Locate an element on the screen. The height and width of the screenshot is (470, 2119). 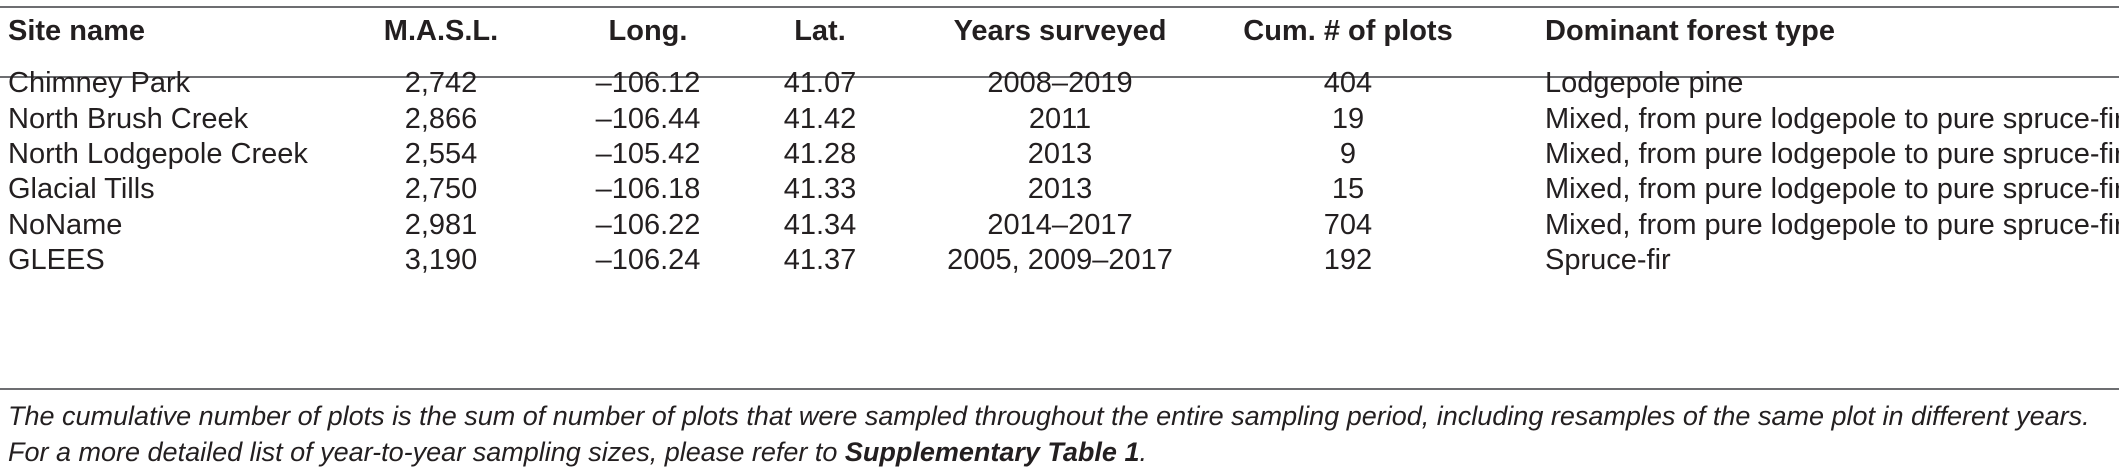
header-latitude: Lat. is located at coordinates (820, 31).